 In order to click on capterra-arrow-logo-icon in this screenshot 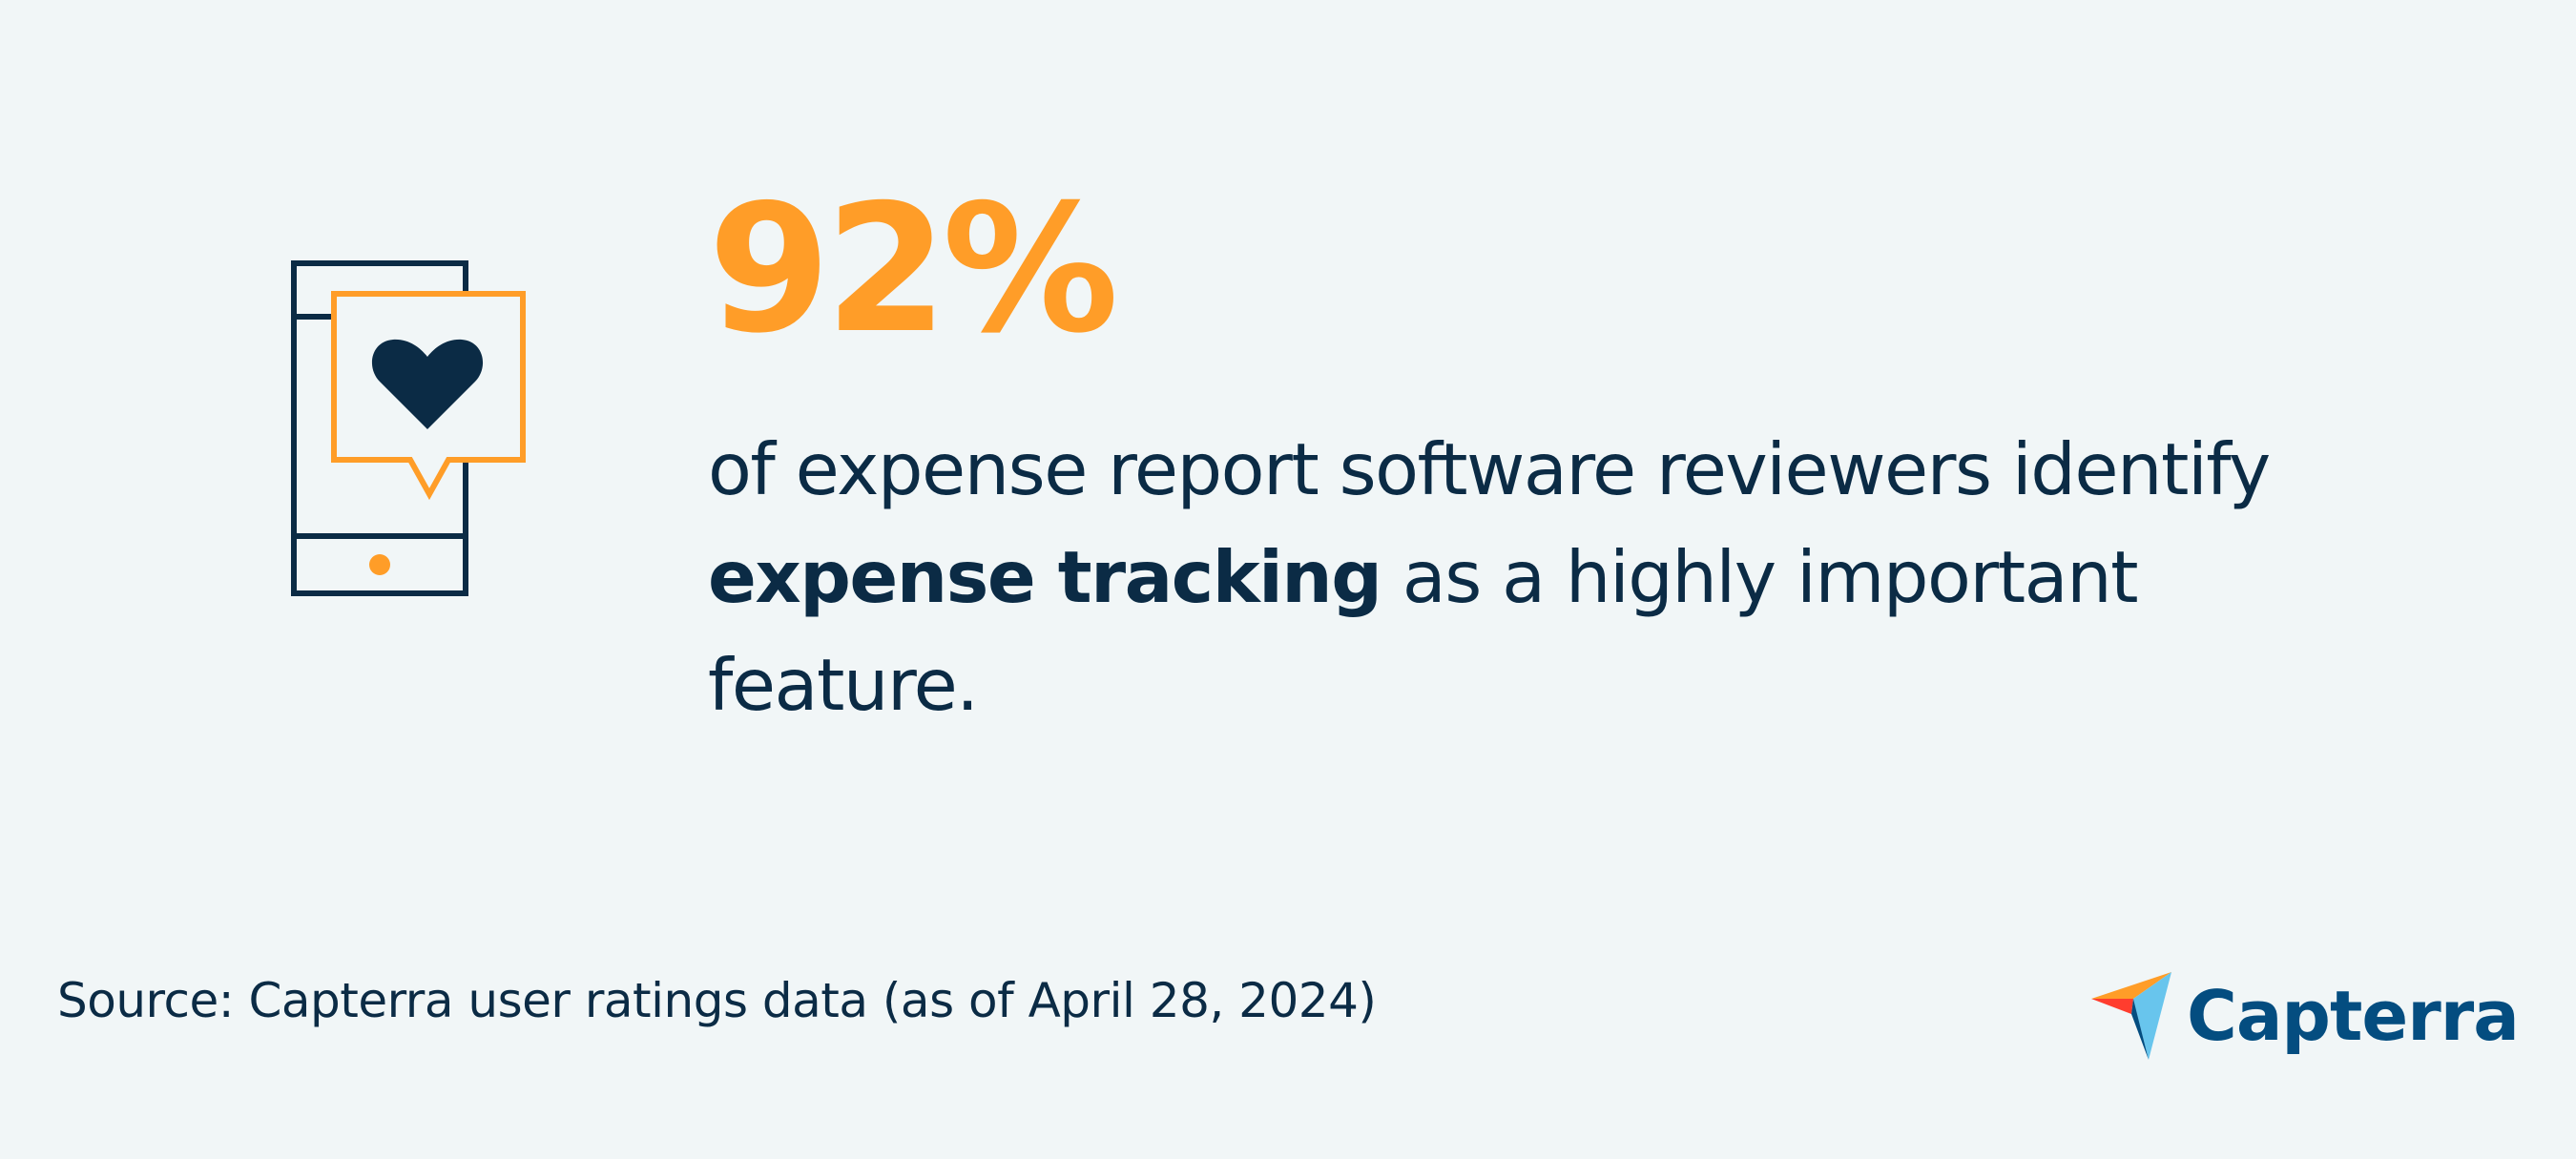, I will do `click(2131, 1016)`.